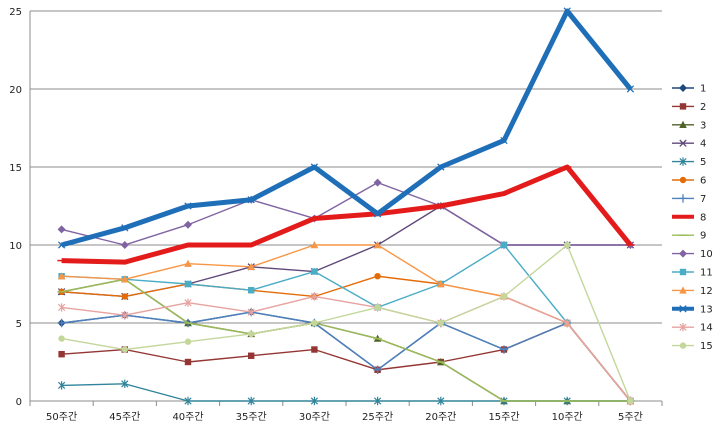  What do you see at coordinates (503, 417) in the screenshot?
I see `x-tick-label: 15주간` at bounding box center [503, 417].